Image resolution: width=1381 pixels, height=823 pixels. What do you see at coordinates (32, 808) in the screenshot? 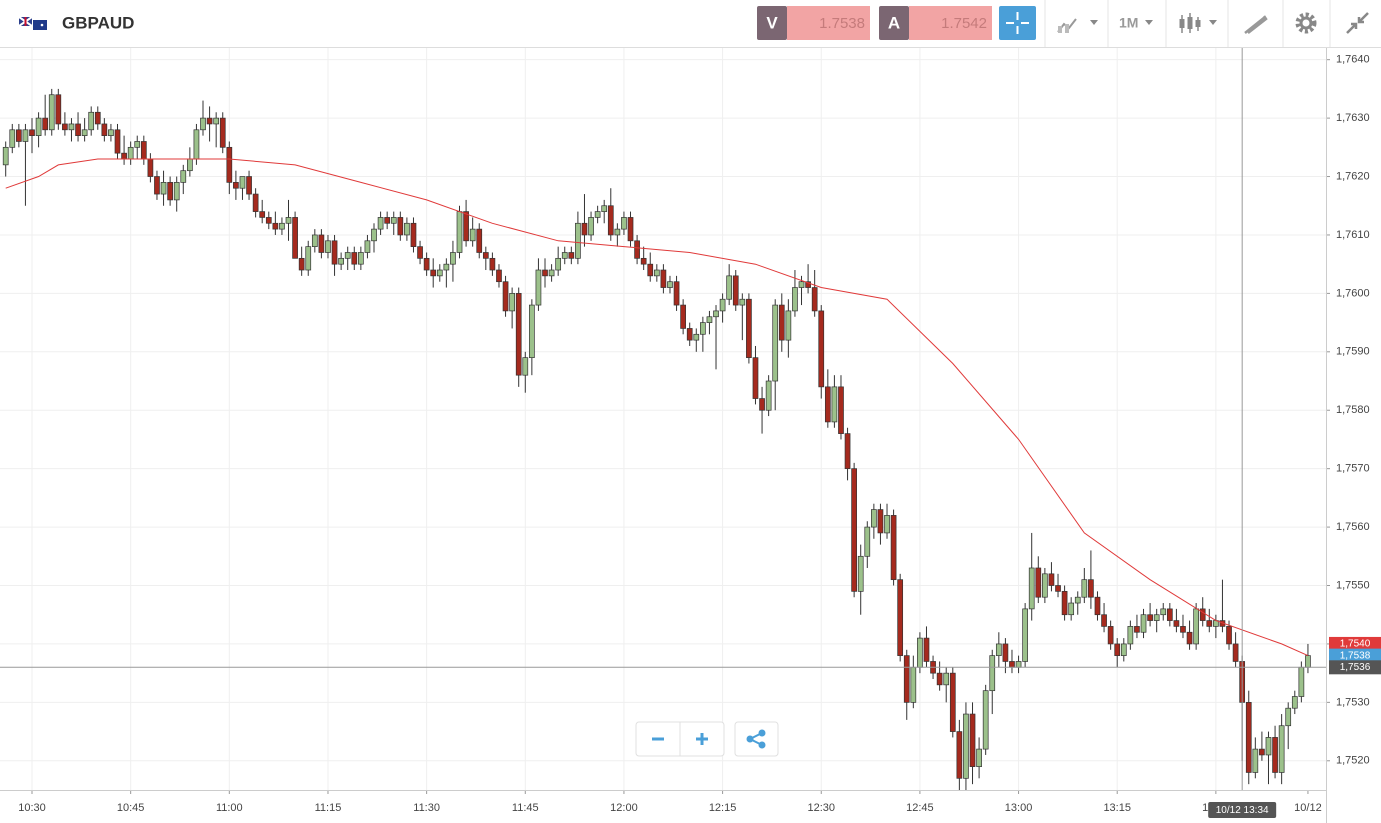
I see `x-tick-label: 10:30` at bounding box center [32, 808].